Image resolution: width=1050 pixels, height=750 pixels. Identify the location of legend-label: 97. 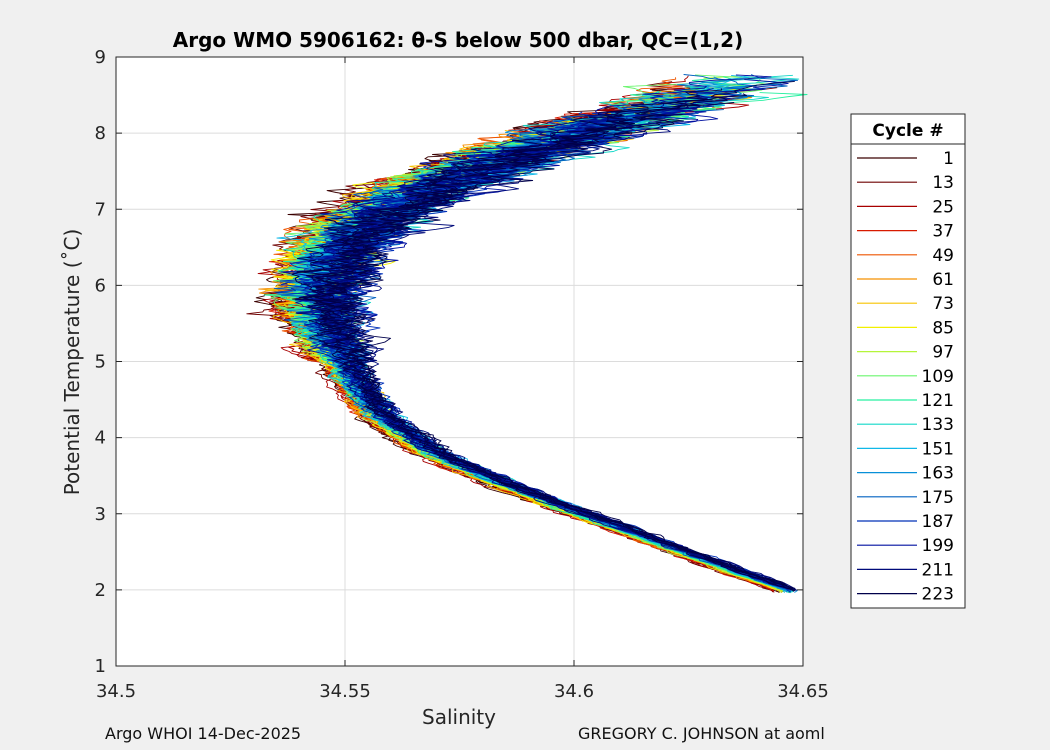
(943, 353).